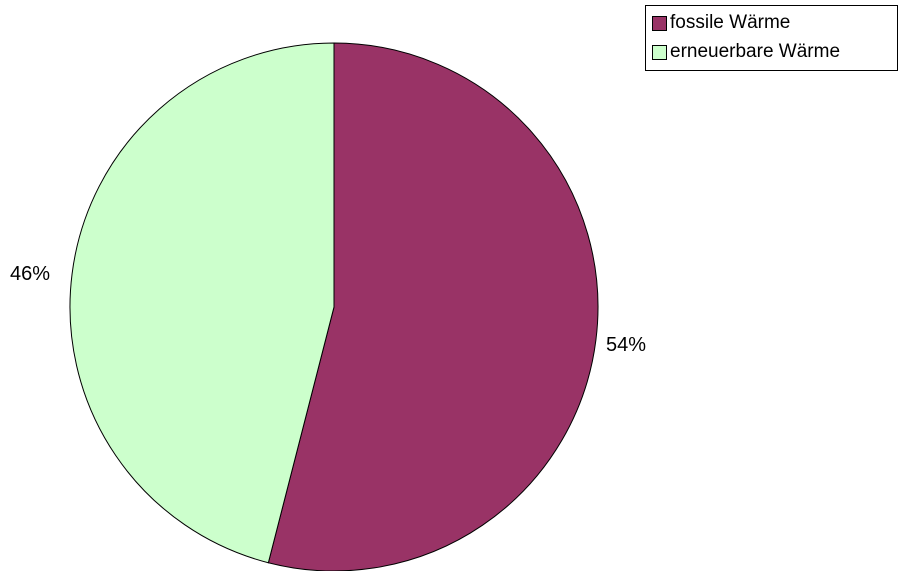 This screenshot has height=571, width=905. What do you see at coordinates (626, 345) in the screenshot?
I see `data-label-fossile: 54%` at bounding box center [626, 345].